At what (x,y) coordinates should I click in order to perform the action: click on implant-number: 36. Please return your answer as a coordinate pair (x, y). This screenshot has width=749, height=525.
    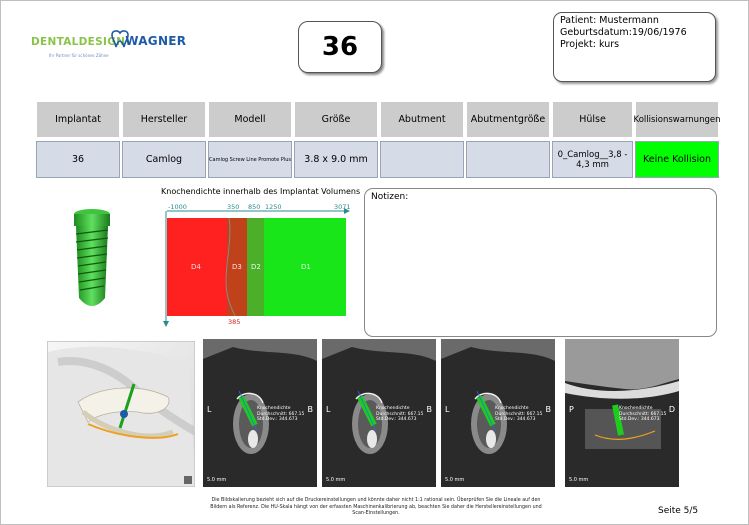
    Looking at the image, I should click on (340, 47).